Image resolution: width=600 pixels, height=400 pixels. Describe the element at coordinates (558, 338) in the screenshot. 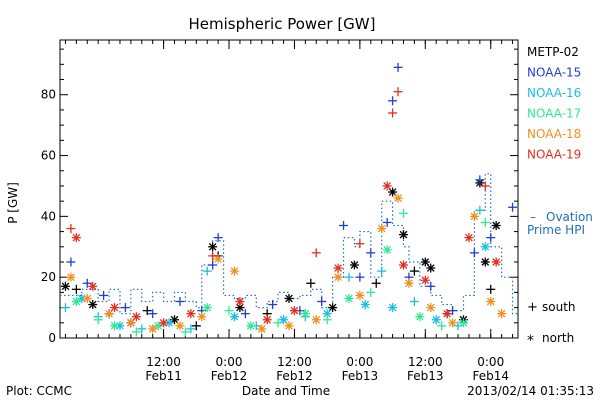

I see `legend-north-label: north` at that location.